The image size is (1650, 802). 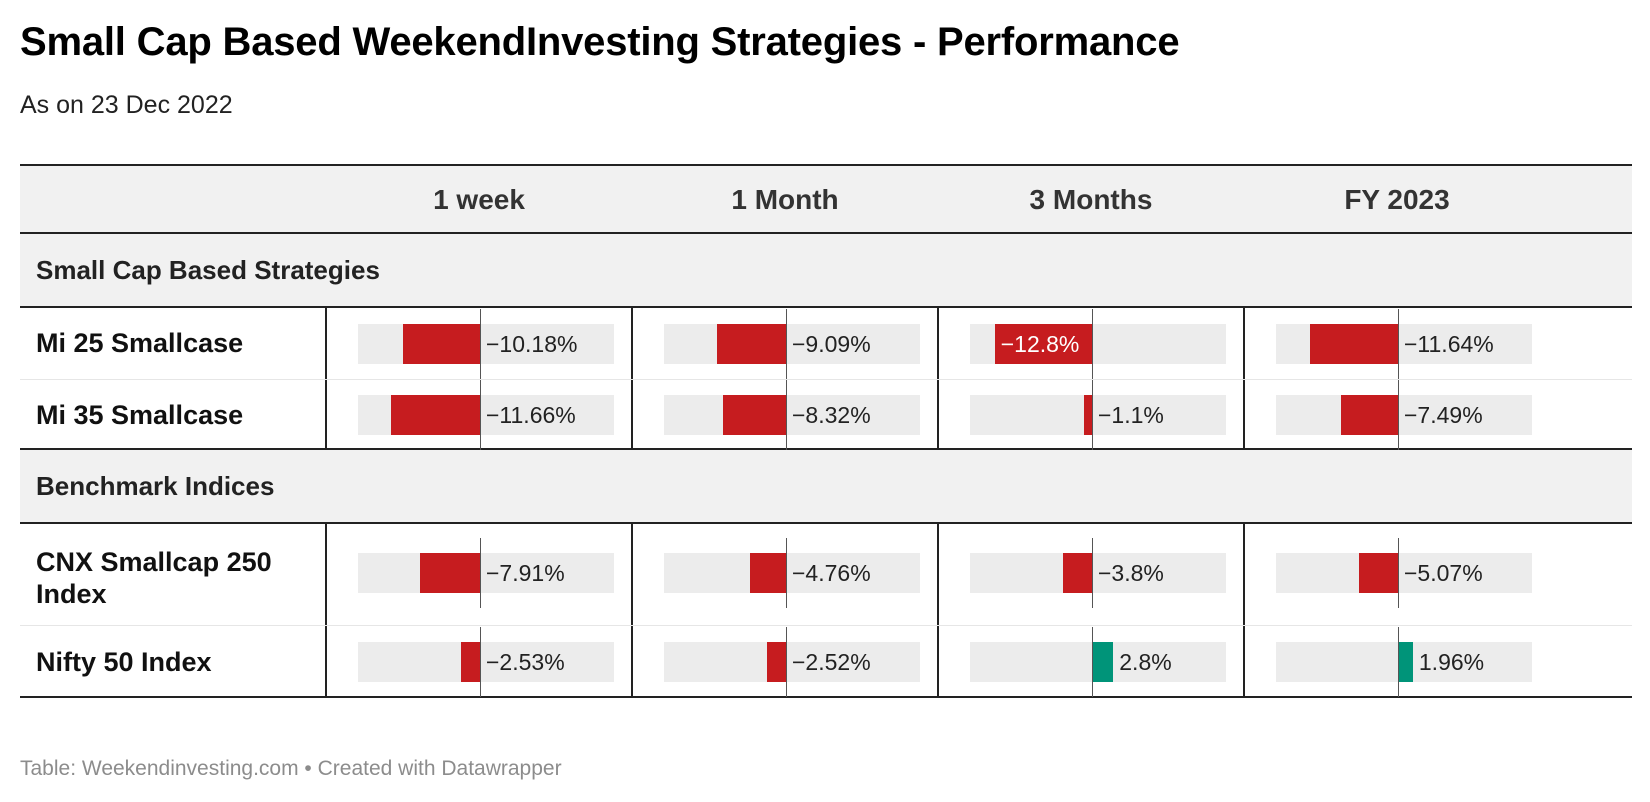 What do you see at coordinates (155, 486) in the screenshot?
I see `group-label: Benchmark Indices` at bounding box center [155, 486].